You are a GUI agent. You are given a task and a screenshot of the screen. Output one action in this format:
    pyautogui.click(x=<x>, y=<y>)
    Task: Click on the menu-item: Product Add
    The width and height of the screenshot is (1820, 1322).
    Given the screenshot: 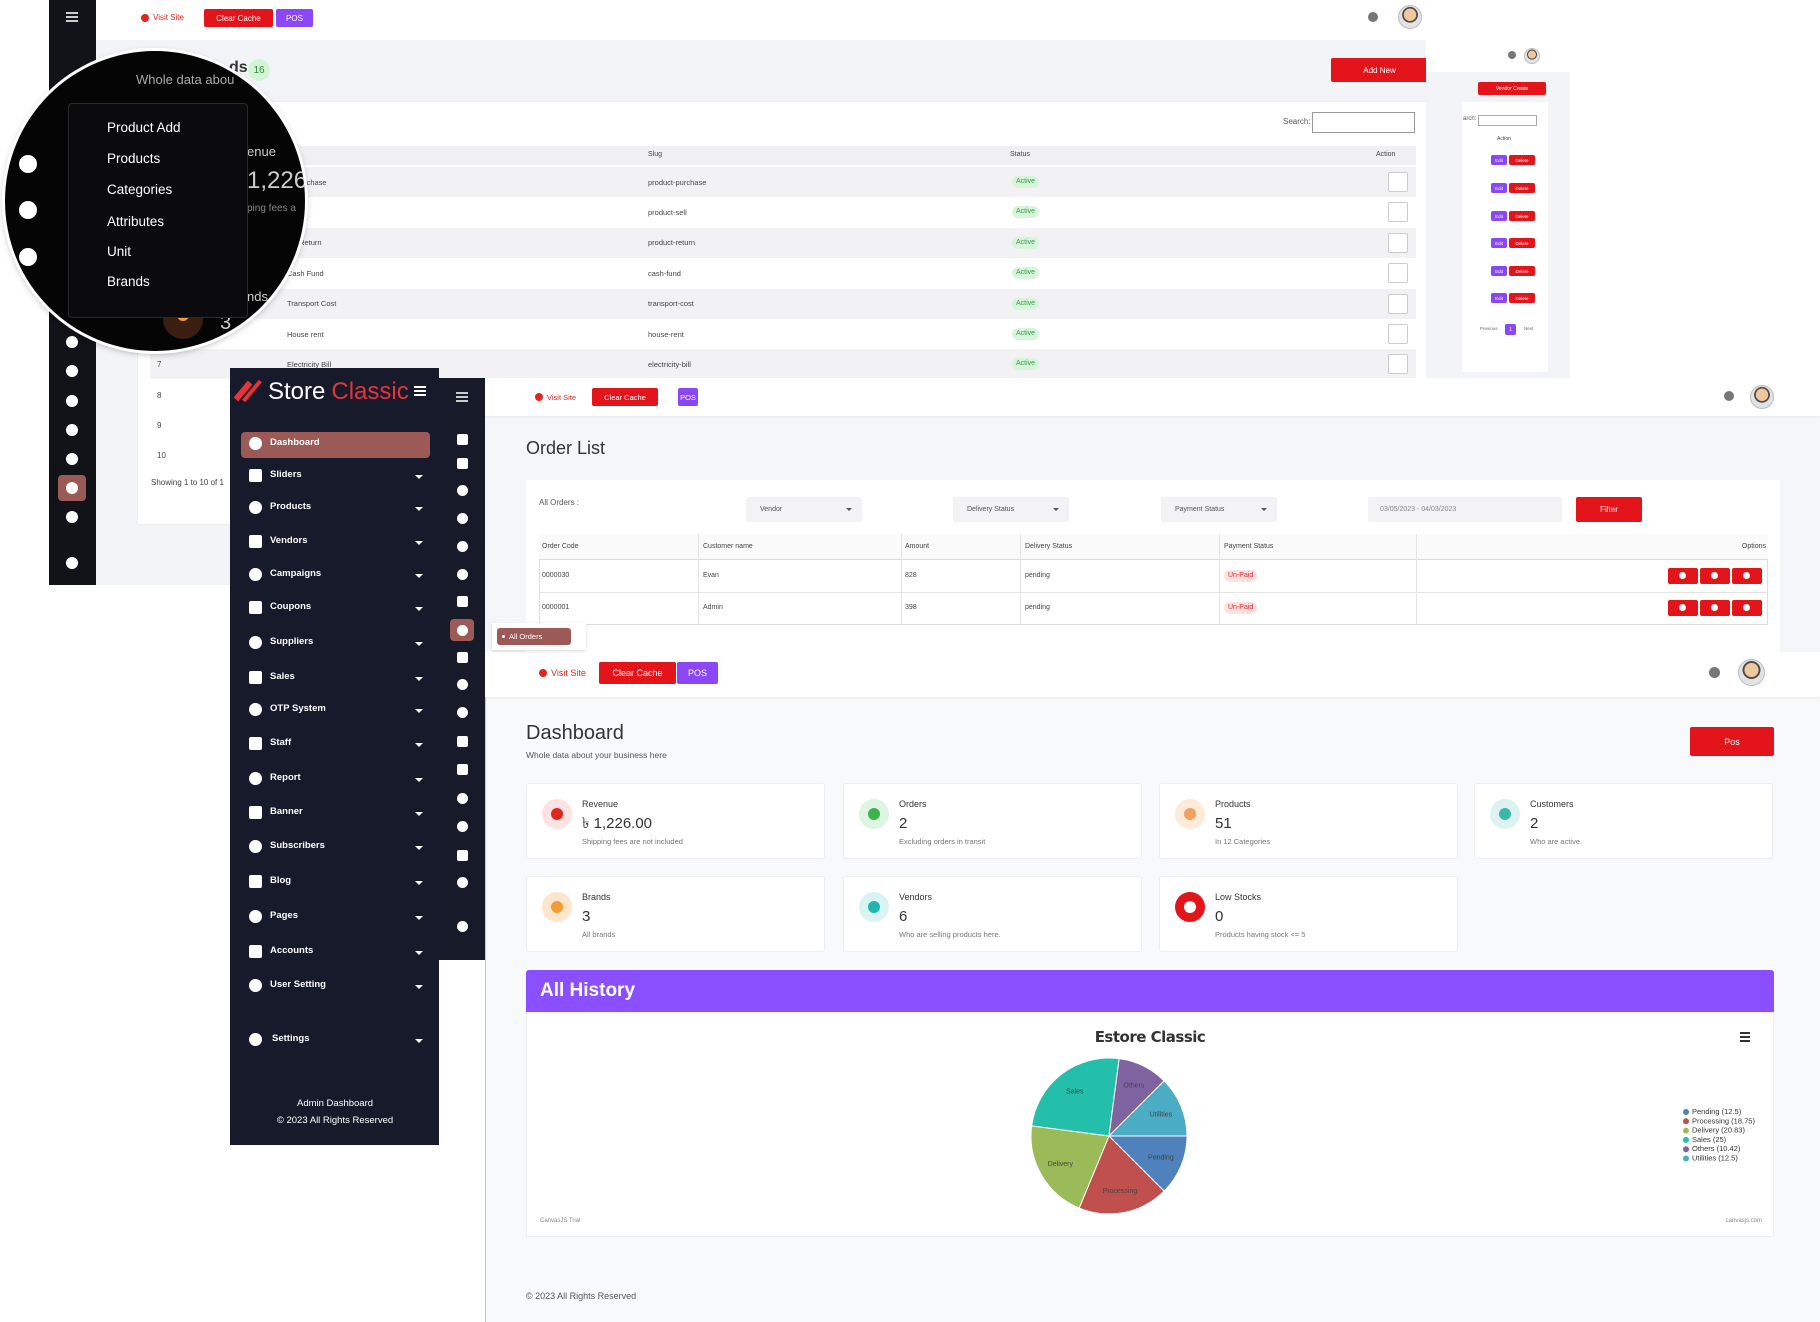 What is the action you would take?
    pyautogui.click(x=144, y=127)
    